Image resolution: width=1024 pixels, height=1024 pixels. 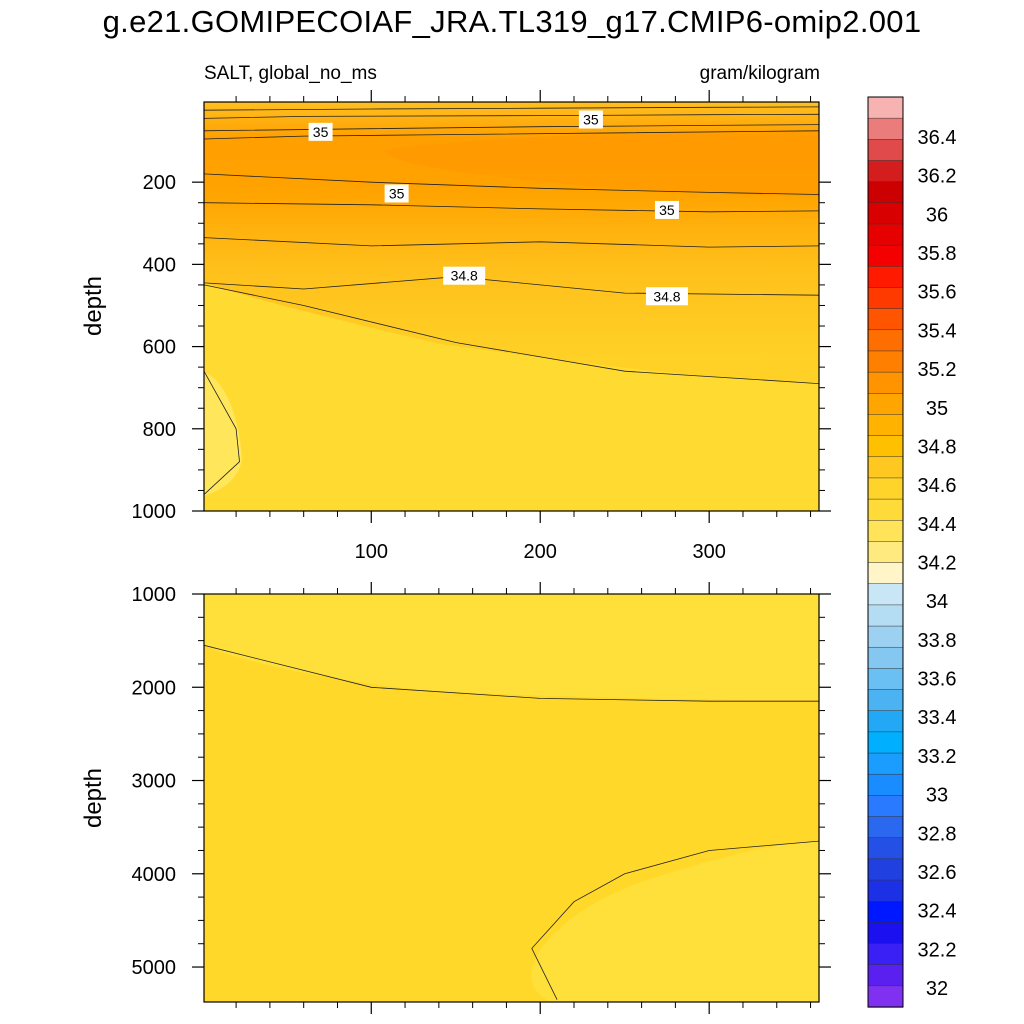 I want to click on colorbar-label: 34.8, so click(x=937, y=448).